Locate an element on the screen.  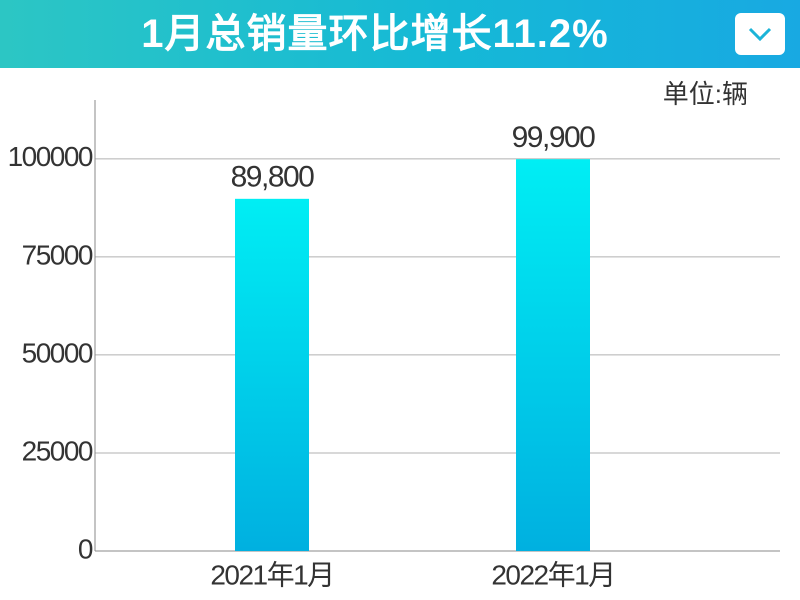
header: 1月总销量环比增长11.2% is located at coordinates (400, 34).